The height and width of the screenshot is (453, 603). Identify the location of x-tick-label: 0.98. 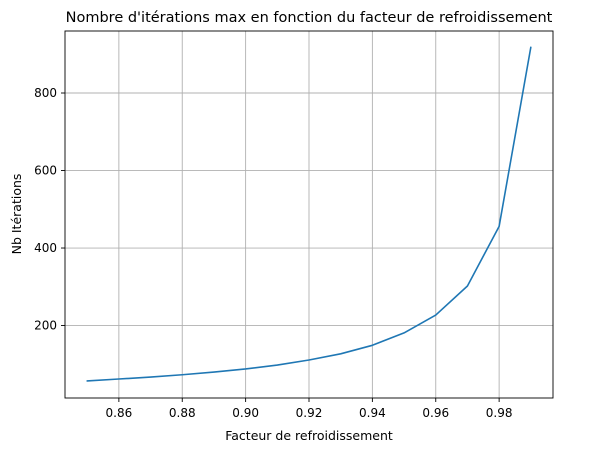
(499, 413).